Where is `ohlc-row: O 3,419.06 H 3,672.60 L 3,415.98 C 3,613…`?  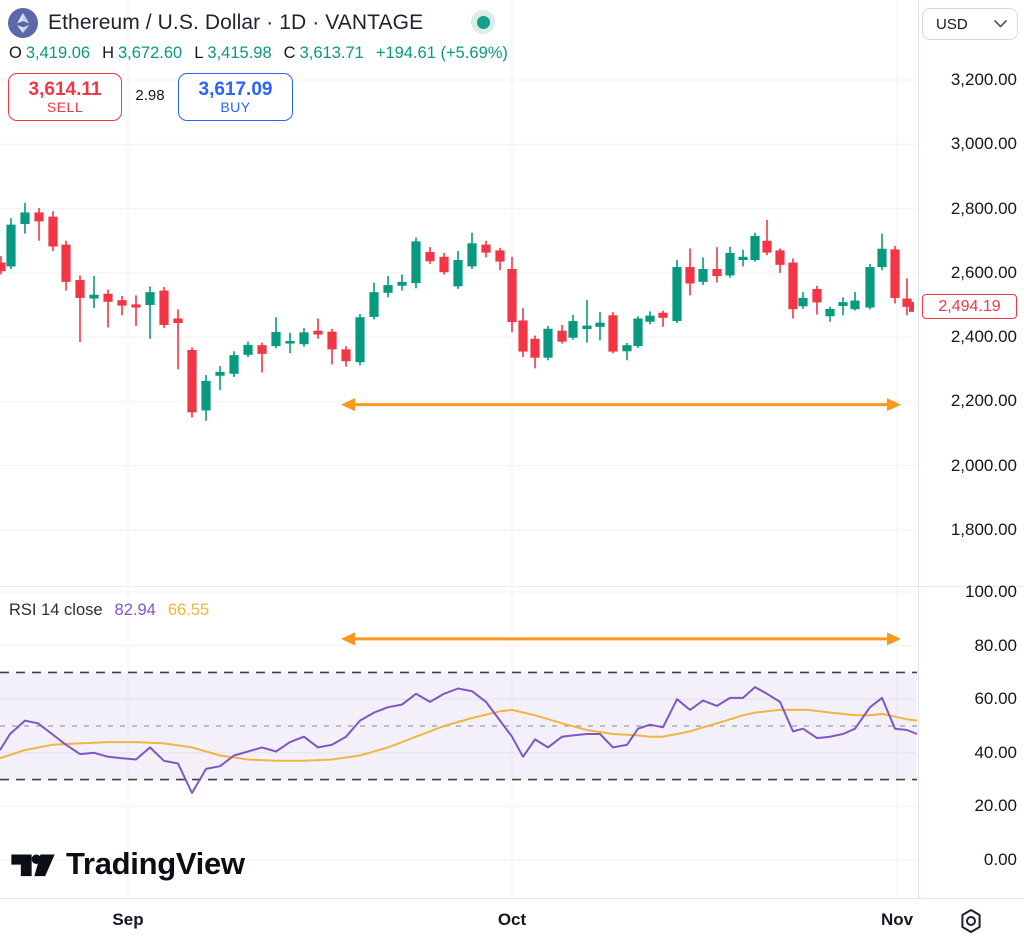 ohlc-row: O 3,419.06 H 3,672.60 L 3,415.98 C 3,613… is located at coordinates (258, 53).